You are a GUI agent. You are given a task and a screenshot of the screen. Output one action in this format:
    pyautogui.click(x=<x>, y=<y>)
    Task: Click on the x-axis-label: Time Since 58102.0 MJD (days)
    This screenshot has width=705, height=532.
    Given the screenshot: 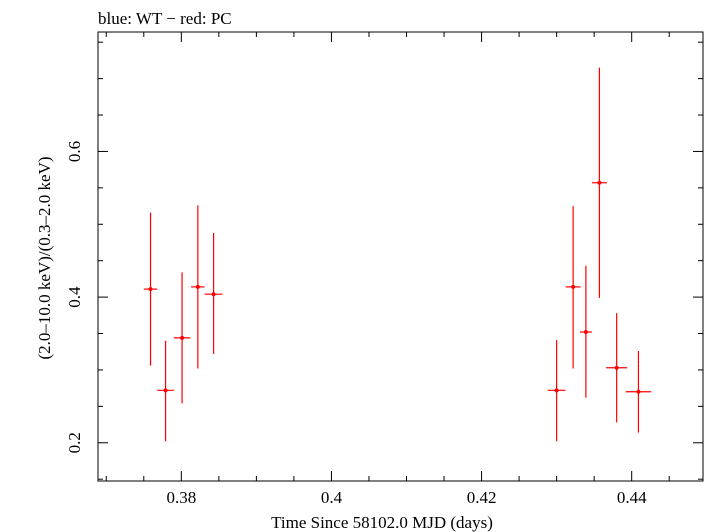 What is the action you would take?
    pyautogui.click(x=382, y=522)
    